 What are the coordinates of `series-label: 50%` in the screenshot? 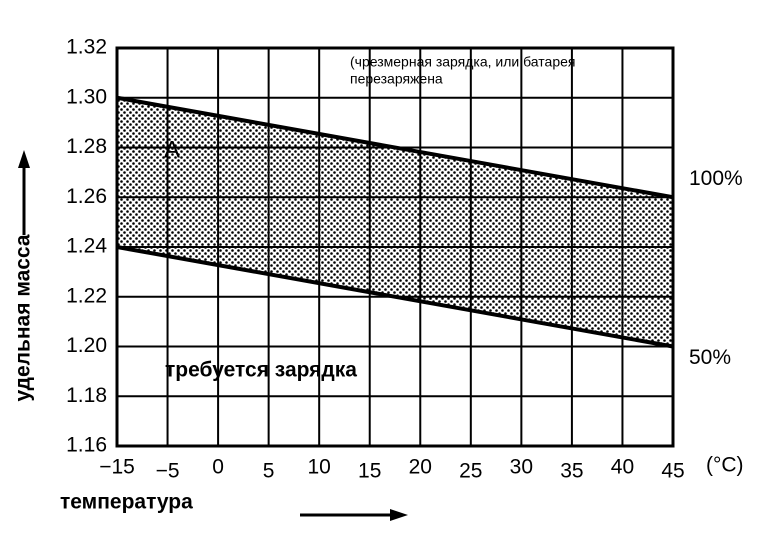 It's located at (710, 357).